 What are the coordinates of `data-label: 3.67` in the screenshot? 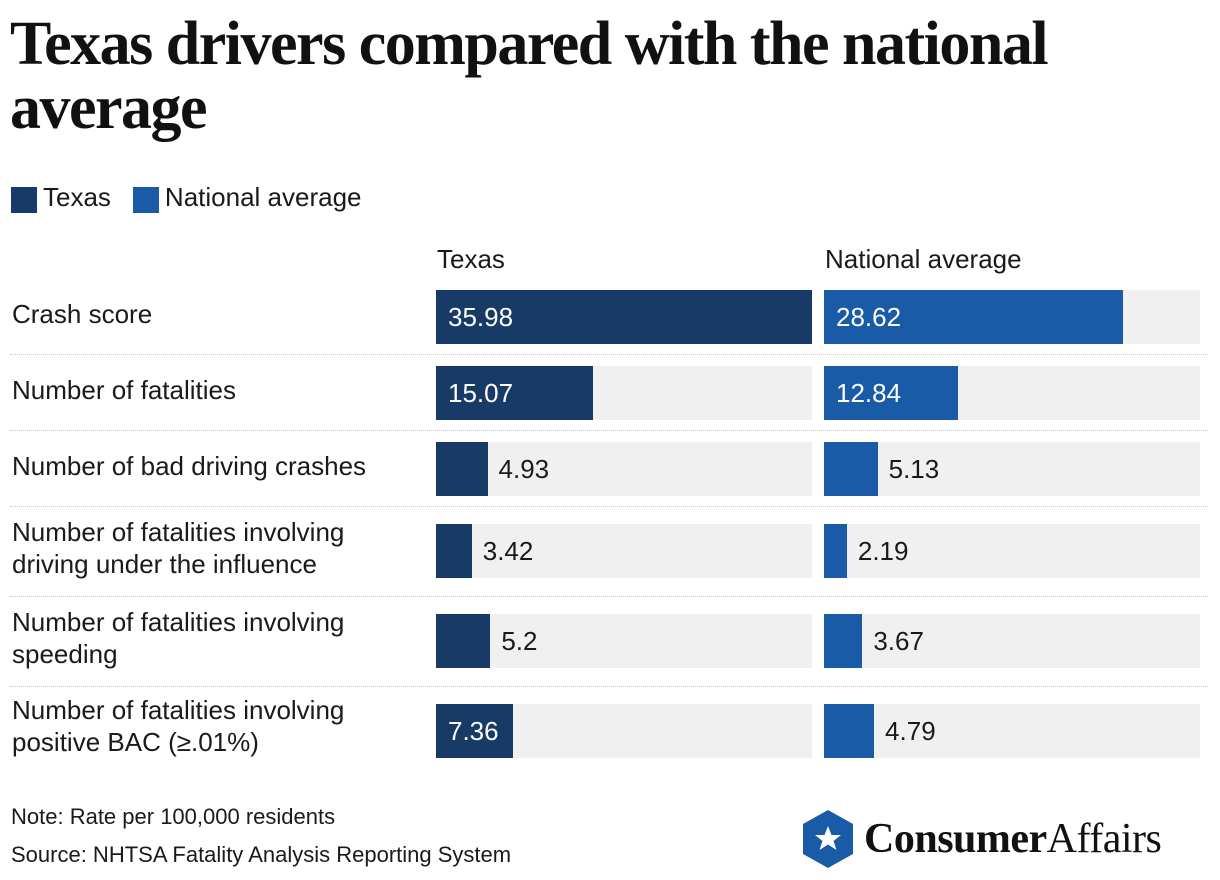 It's located at (898, 641).